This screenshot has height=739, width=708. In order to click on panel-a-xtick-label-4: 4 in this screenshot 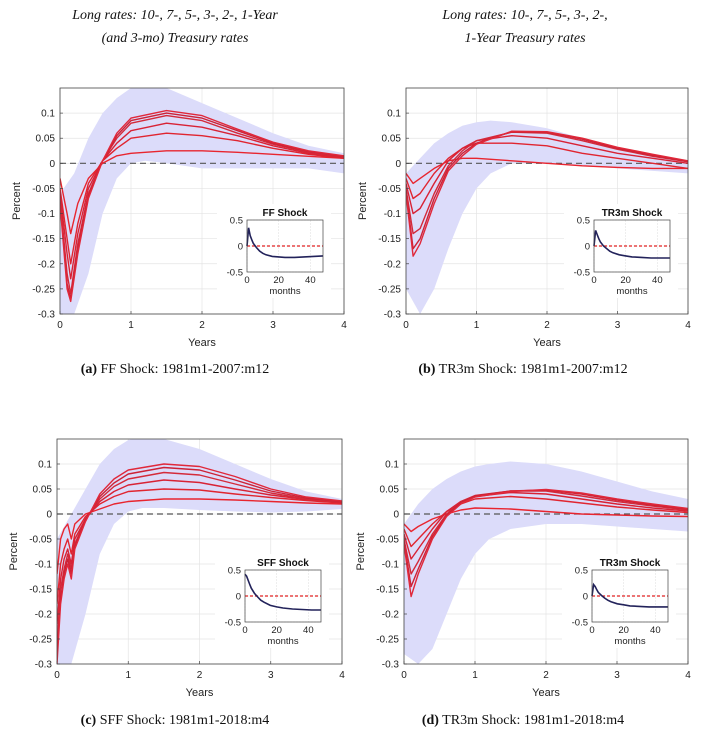, I will do `click(344, 325)`.